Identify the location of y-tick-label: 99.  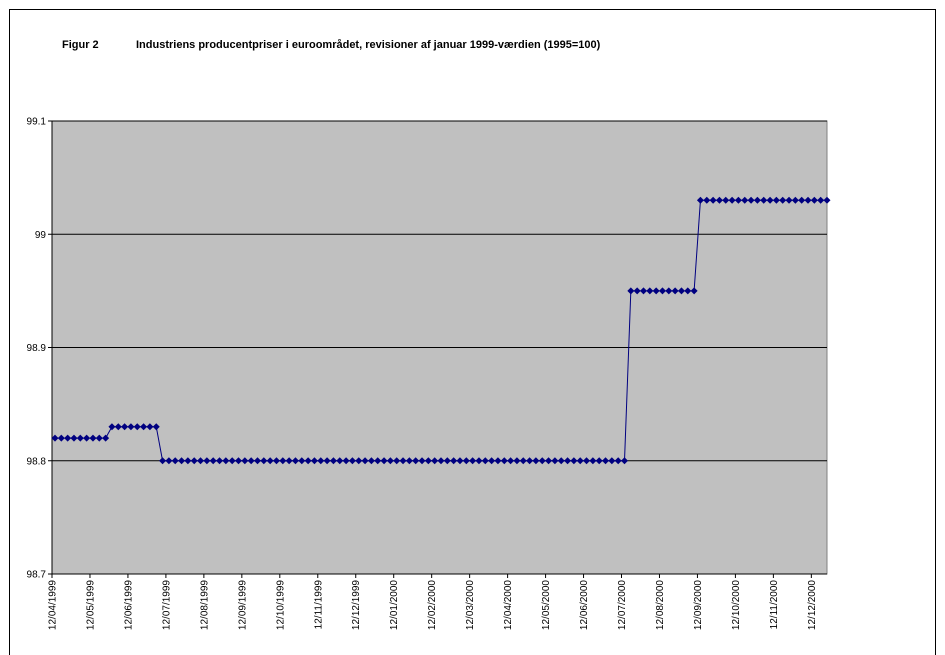
(41, 235).